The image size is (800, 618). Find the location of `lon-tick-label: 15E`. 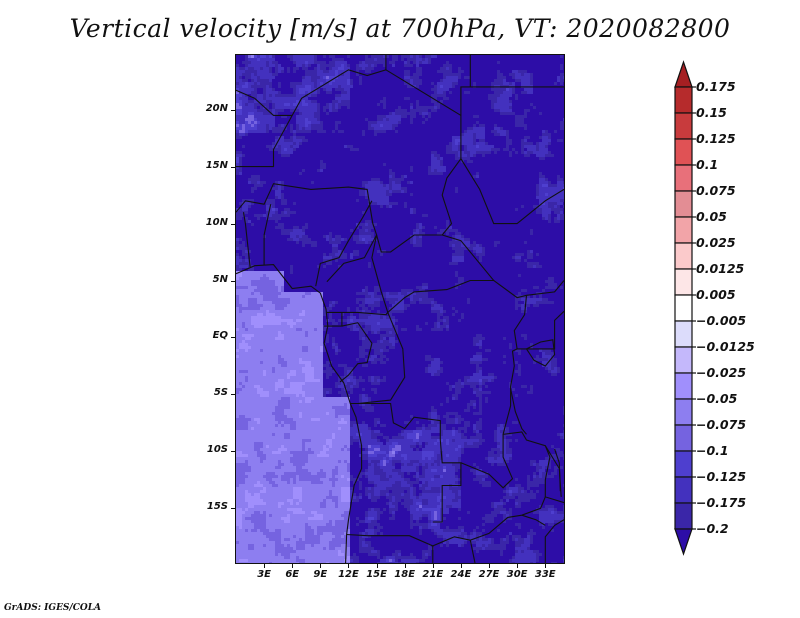

lon-tick-label: 15E is located at coordinates (376, 574).